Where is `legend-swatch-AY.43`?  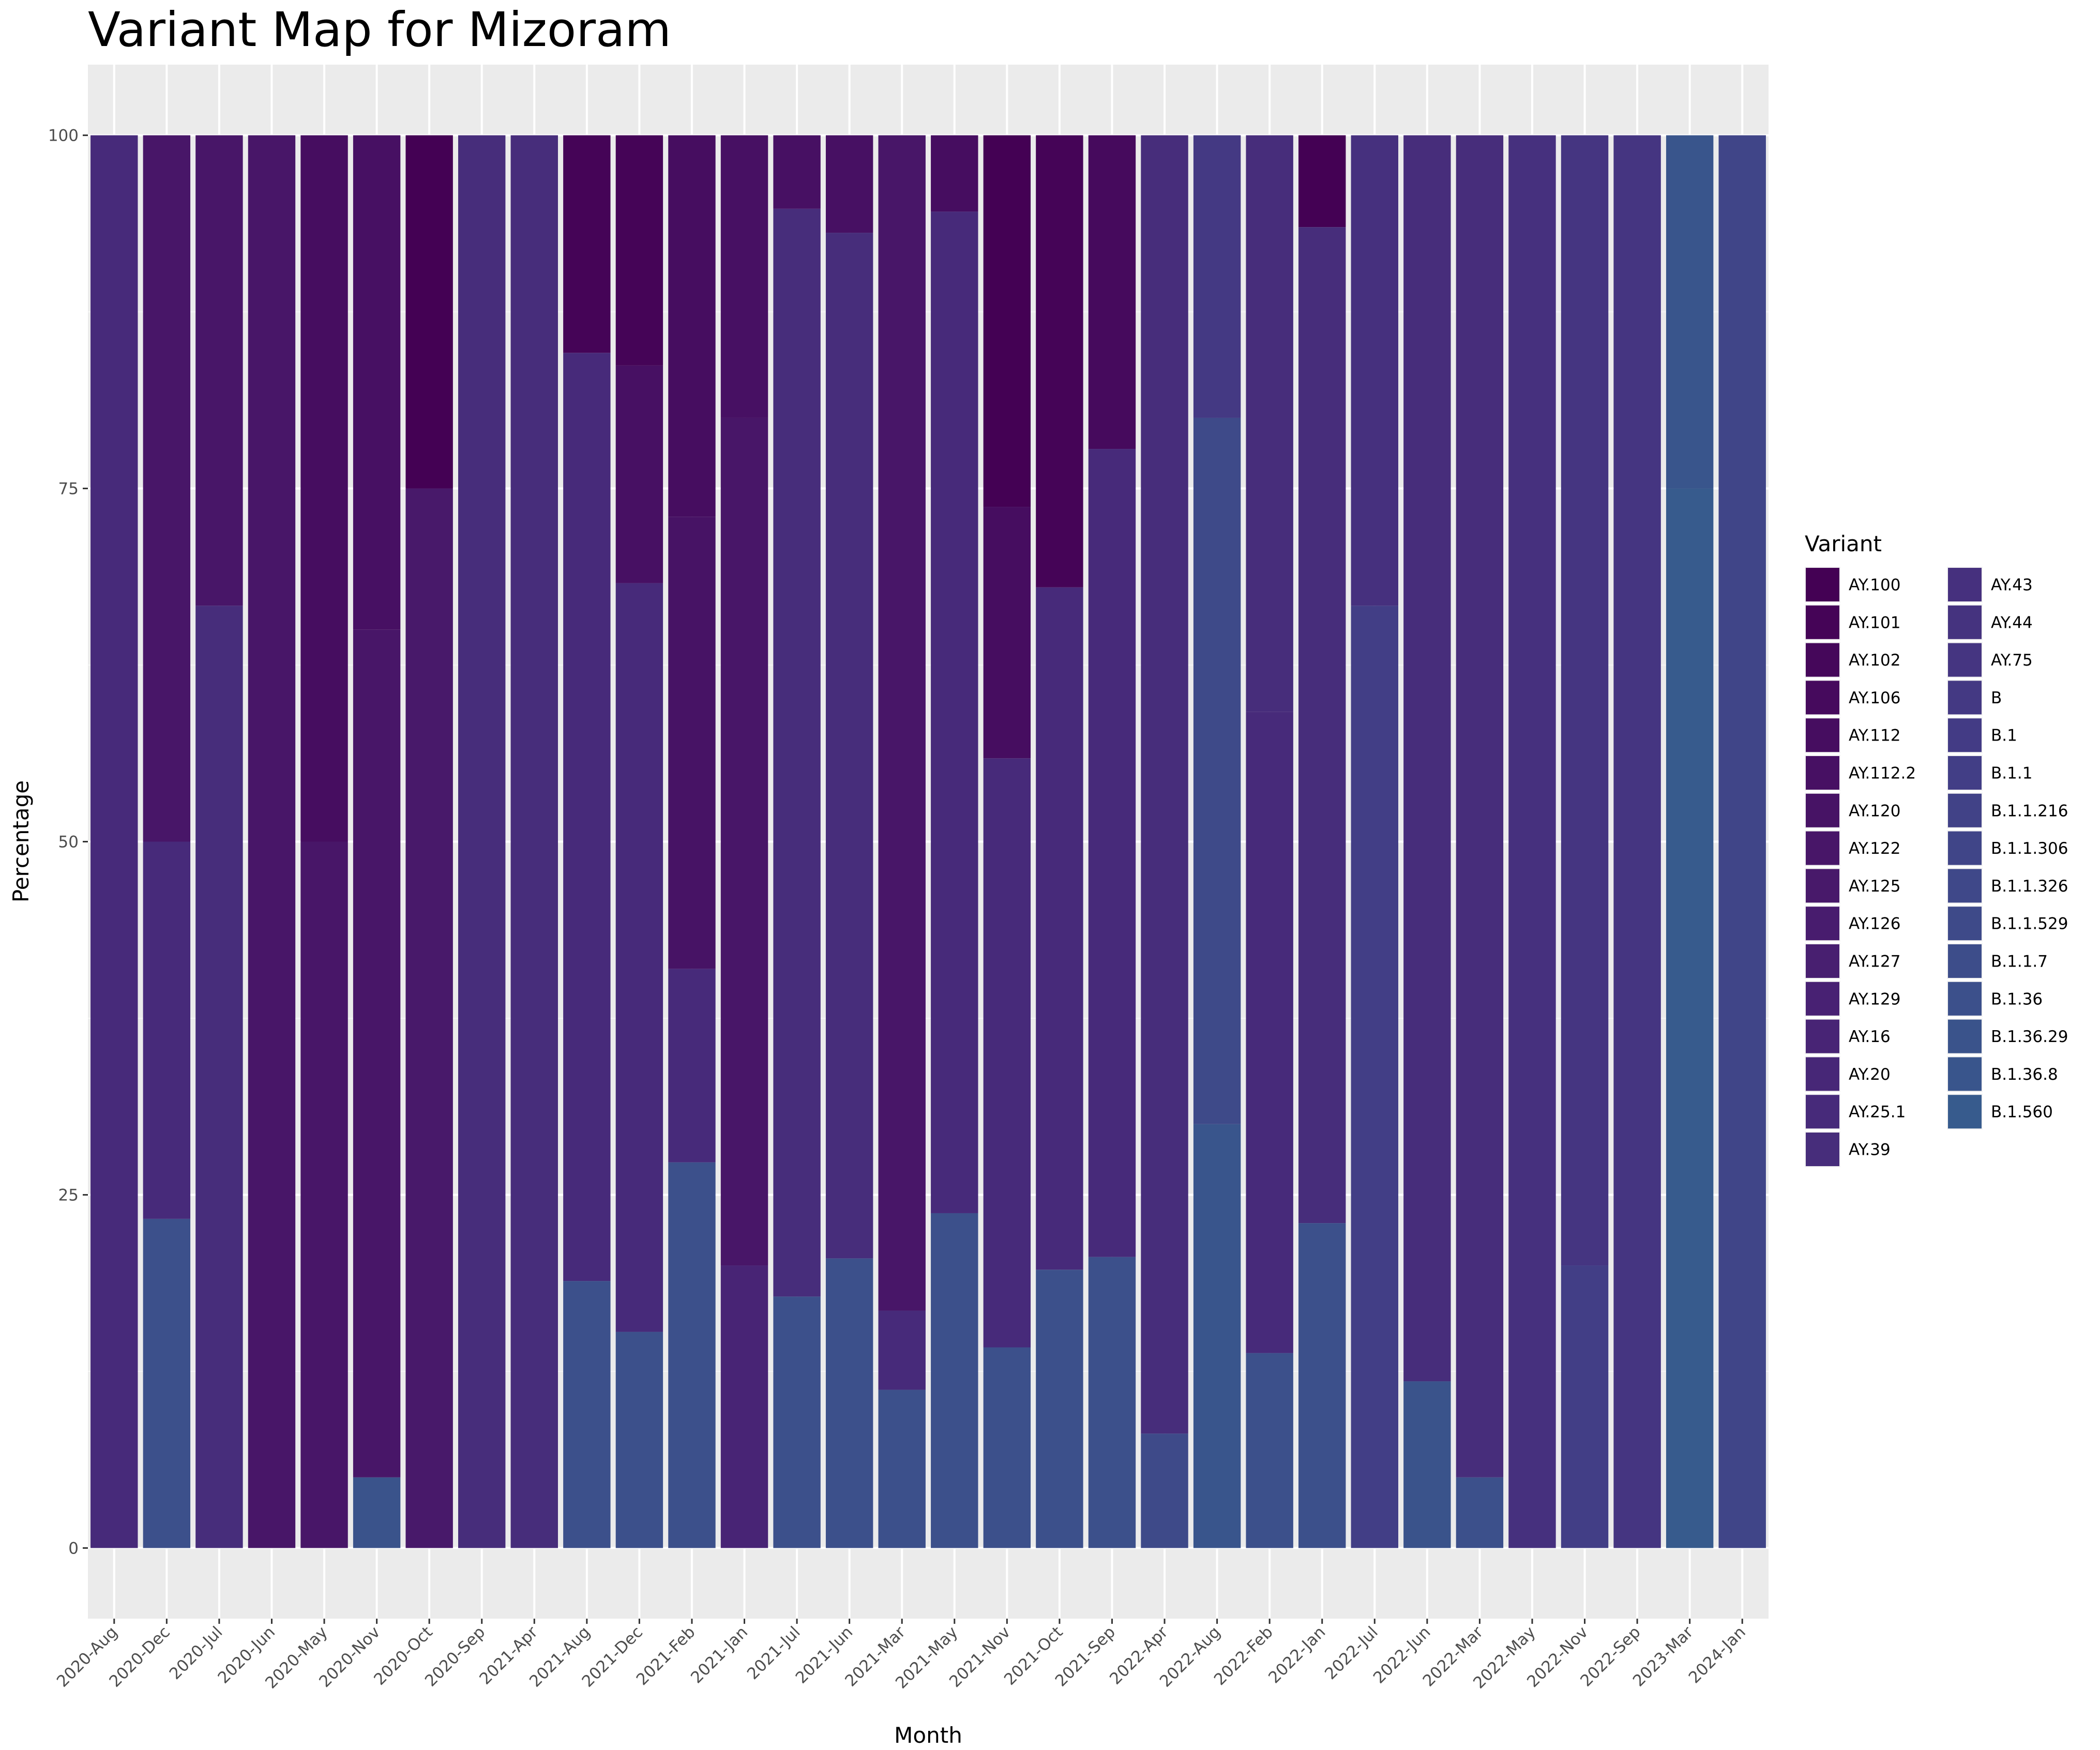 legend-swatch-AY.43 is located at coordinates (1965, 585).